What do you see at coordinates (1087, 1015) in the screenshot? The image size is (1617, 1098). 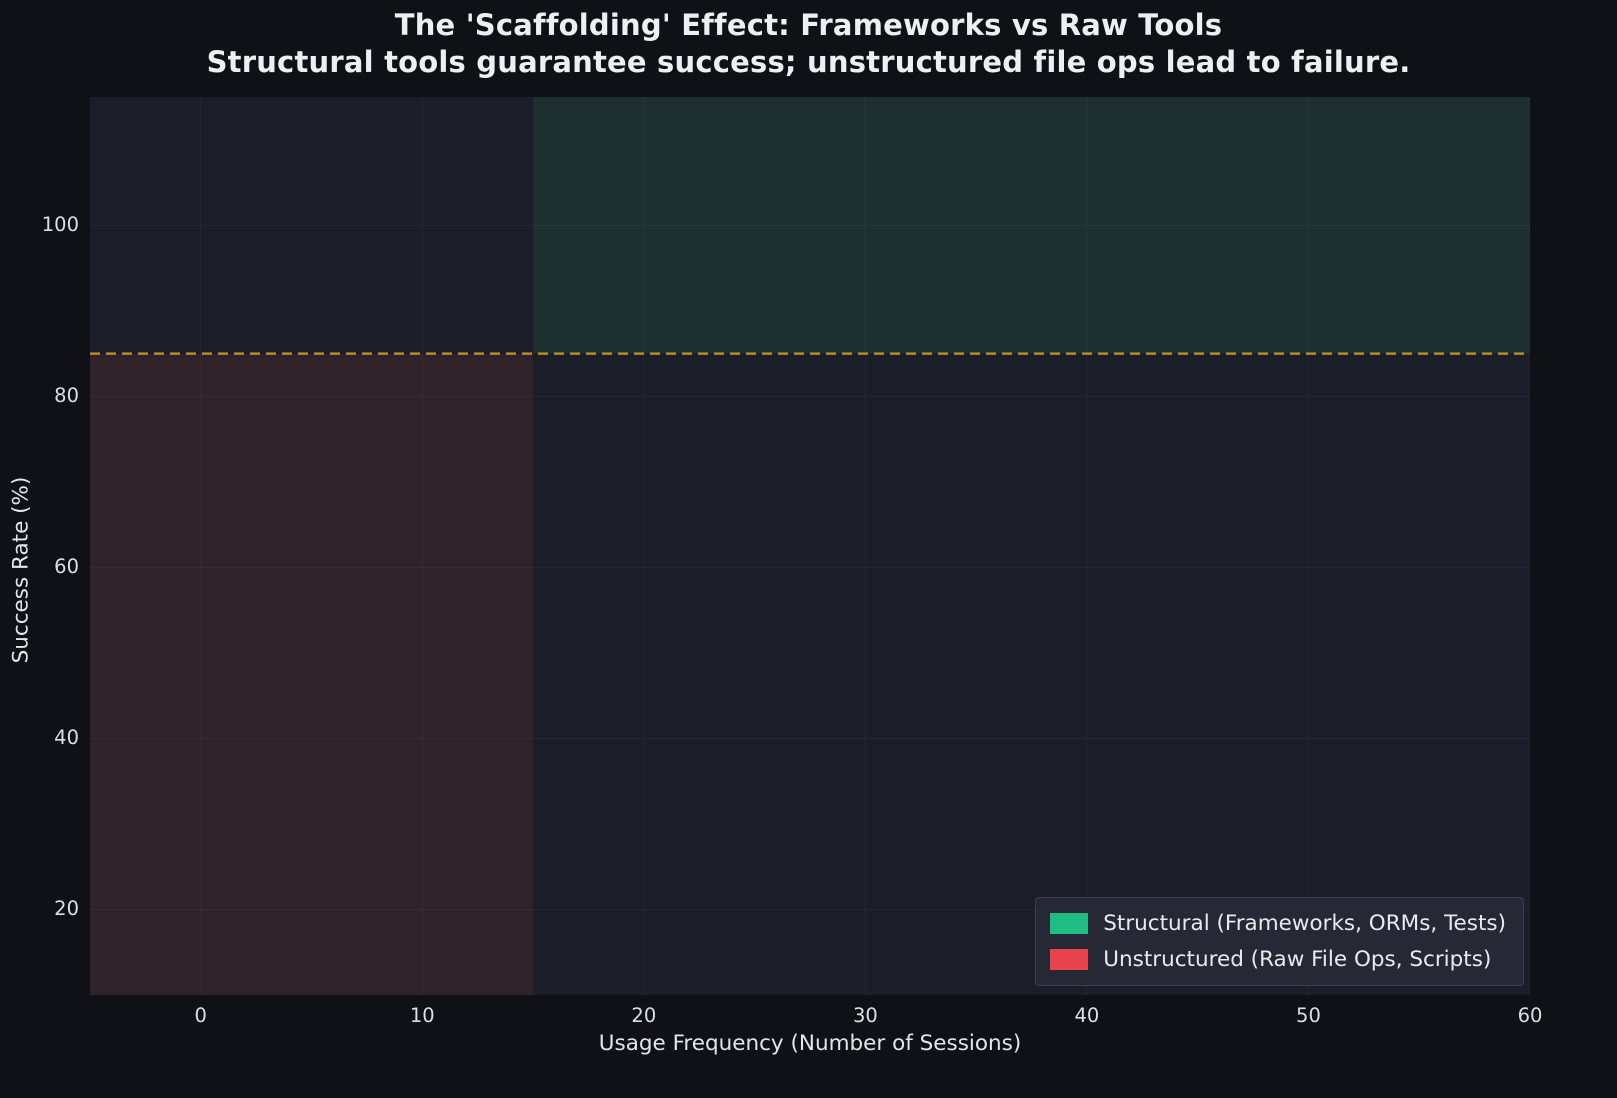 I see `x-tick-label: 40` at bounding box center [1087, 1015].